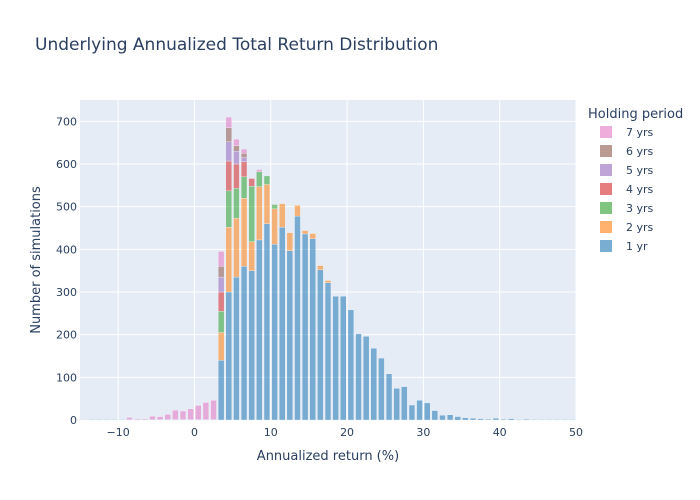 The width and height of the screenshot is (700, 500). I want to click on legend-item-1-yr: 1 yr, so click(624, 246).